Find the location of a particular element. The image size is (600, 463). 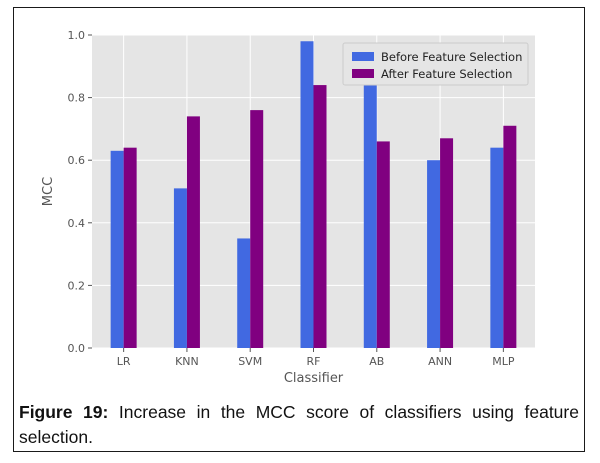

x-tick-label-svm: SVM is located at coordinates (250, 361).